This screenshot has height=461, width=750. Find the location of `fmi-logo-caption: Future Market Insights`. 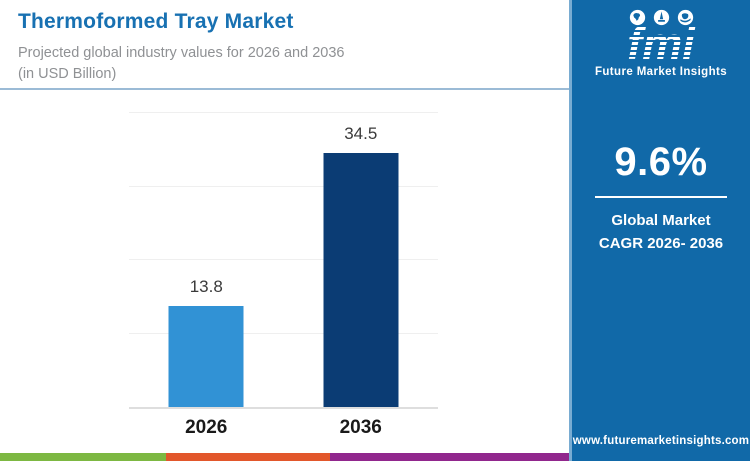

fmi-logo-caption: Future Market Insights is located at coordinates (661, 71).